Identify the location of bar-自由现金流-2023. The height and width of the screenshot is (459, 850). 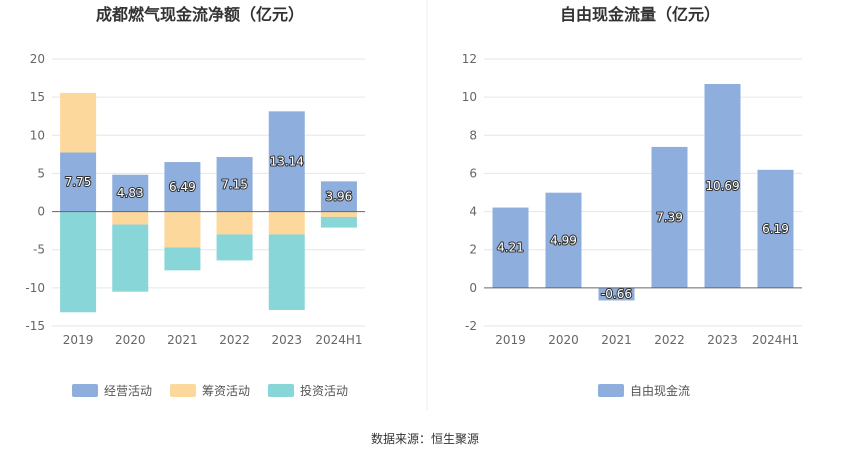
(722, 185).